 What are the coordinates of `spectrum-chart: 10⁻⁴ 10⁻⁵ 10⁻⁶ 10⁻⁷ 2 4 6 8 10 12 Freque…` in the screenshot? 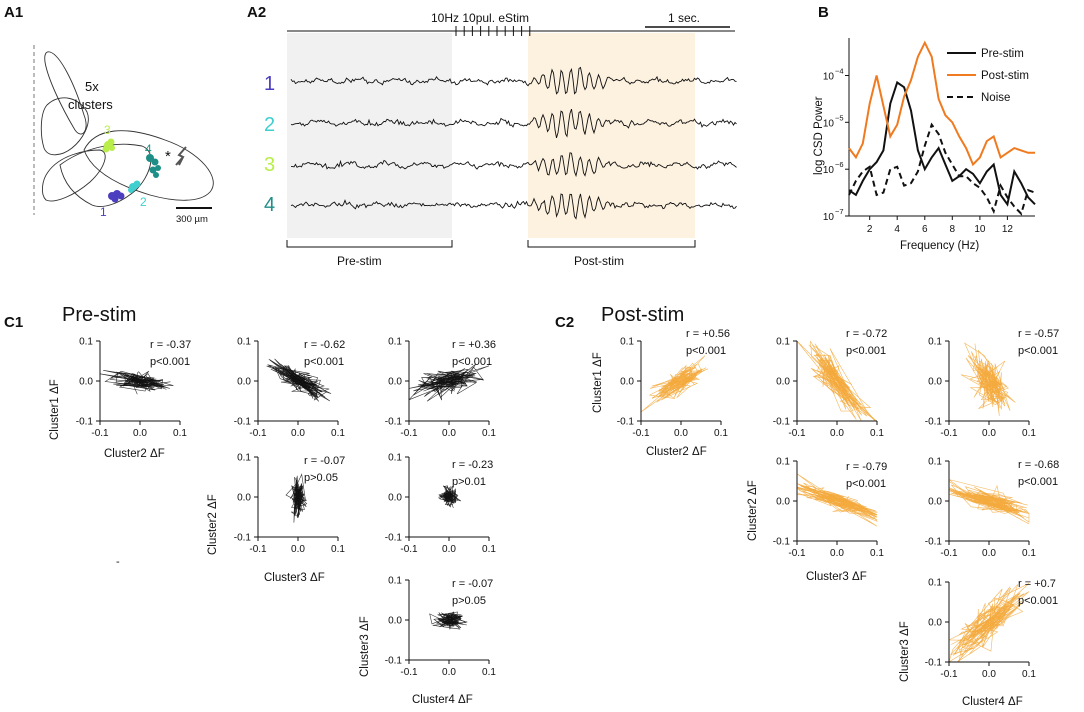 It's located at (924, 145).